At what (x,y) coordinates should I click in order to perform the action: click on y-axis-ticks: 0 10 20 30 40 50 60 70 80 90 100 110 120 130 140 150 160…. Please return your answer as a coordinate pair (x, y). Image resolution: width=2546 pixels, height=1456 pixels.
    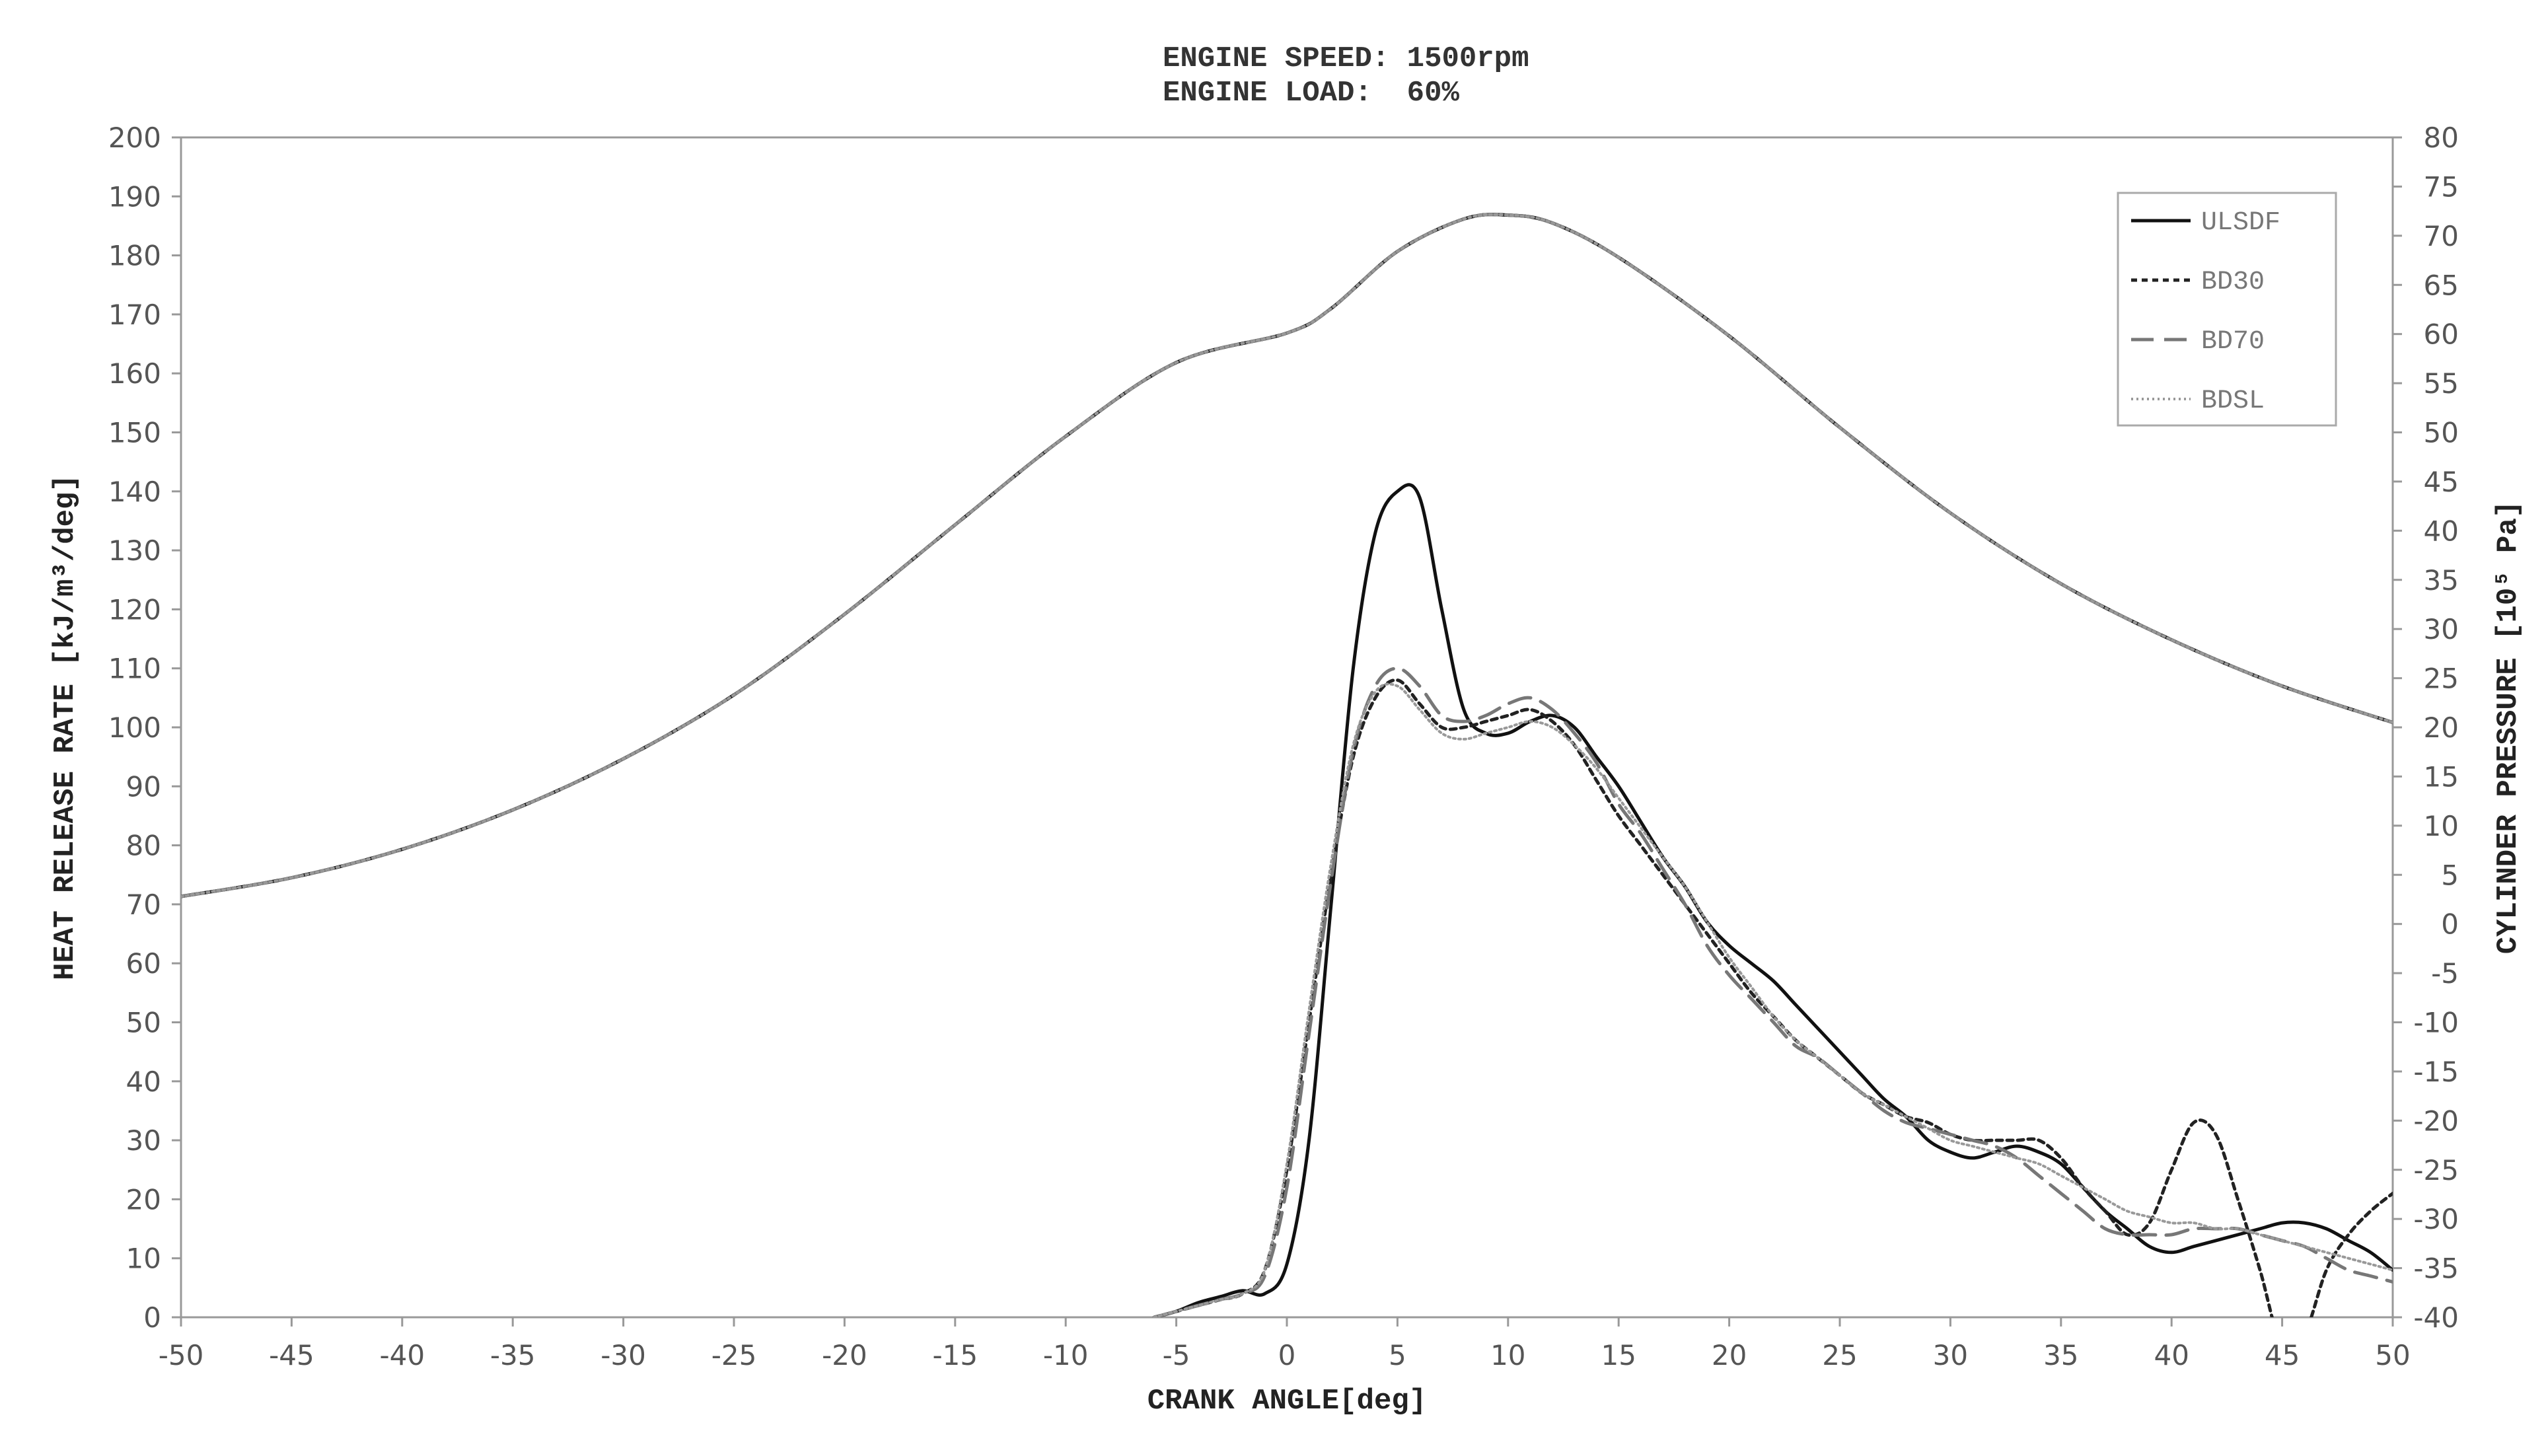
    Looking at the image, I should click on (144, 728).